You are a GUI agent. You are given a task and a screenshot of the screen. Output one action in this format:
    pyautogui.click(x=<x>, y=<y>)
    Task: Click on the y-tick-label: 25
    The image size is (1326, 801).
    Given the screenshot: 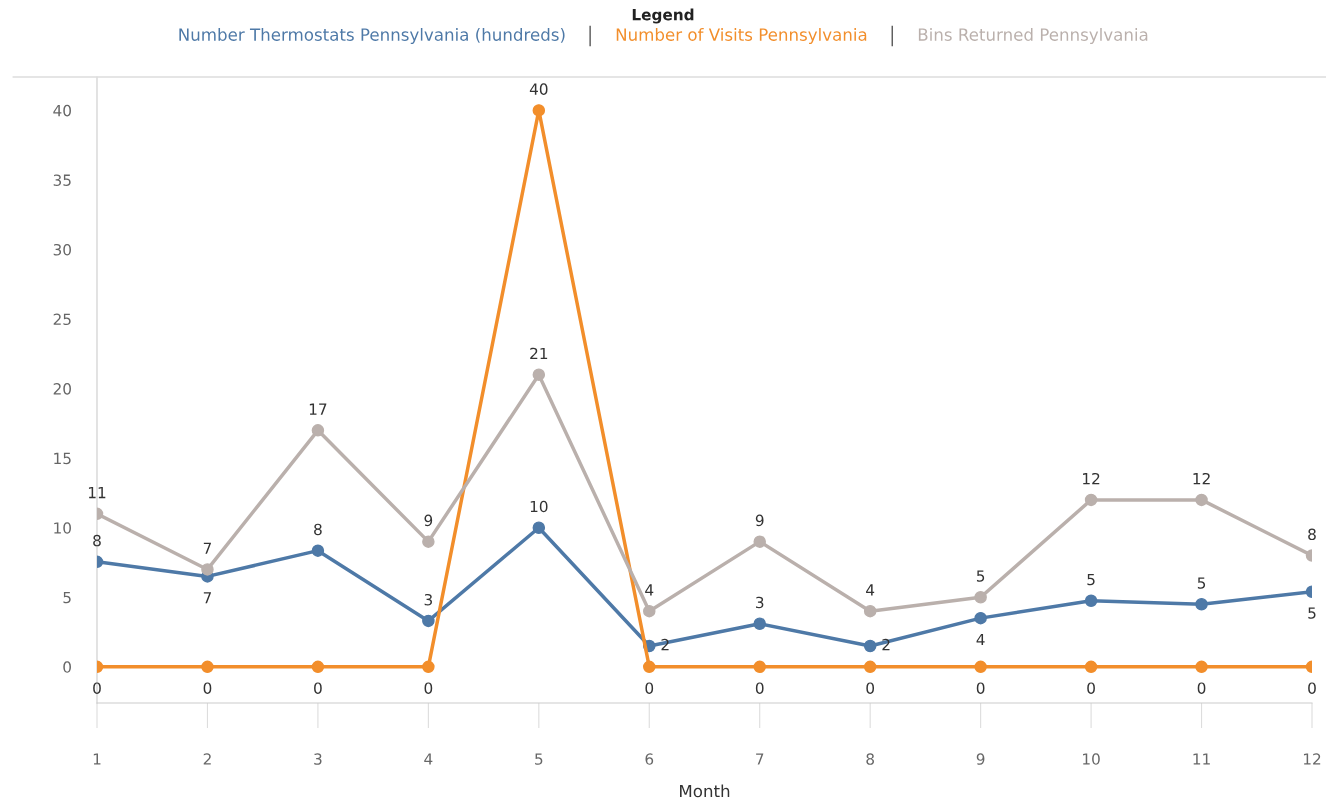 What is the action you would take?
    pyautogui.click(x=62, y=319)
    